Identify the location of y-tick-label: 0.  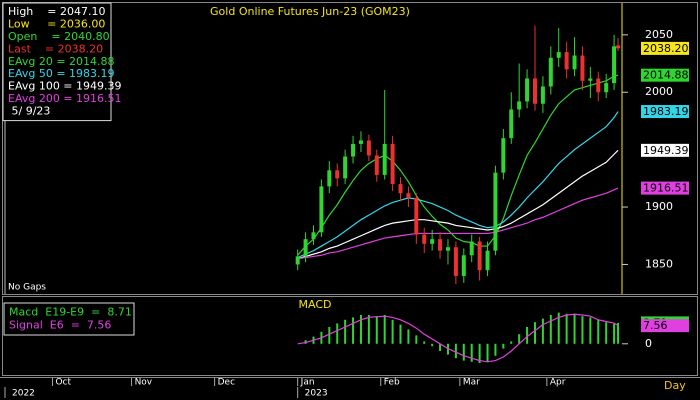
(648, 343).